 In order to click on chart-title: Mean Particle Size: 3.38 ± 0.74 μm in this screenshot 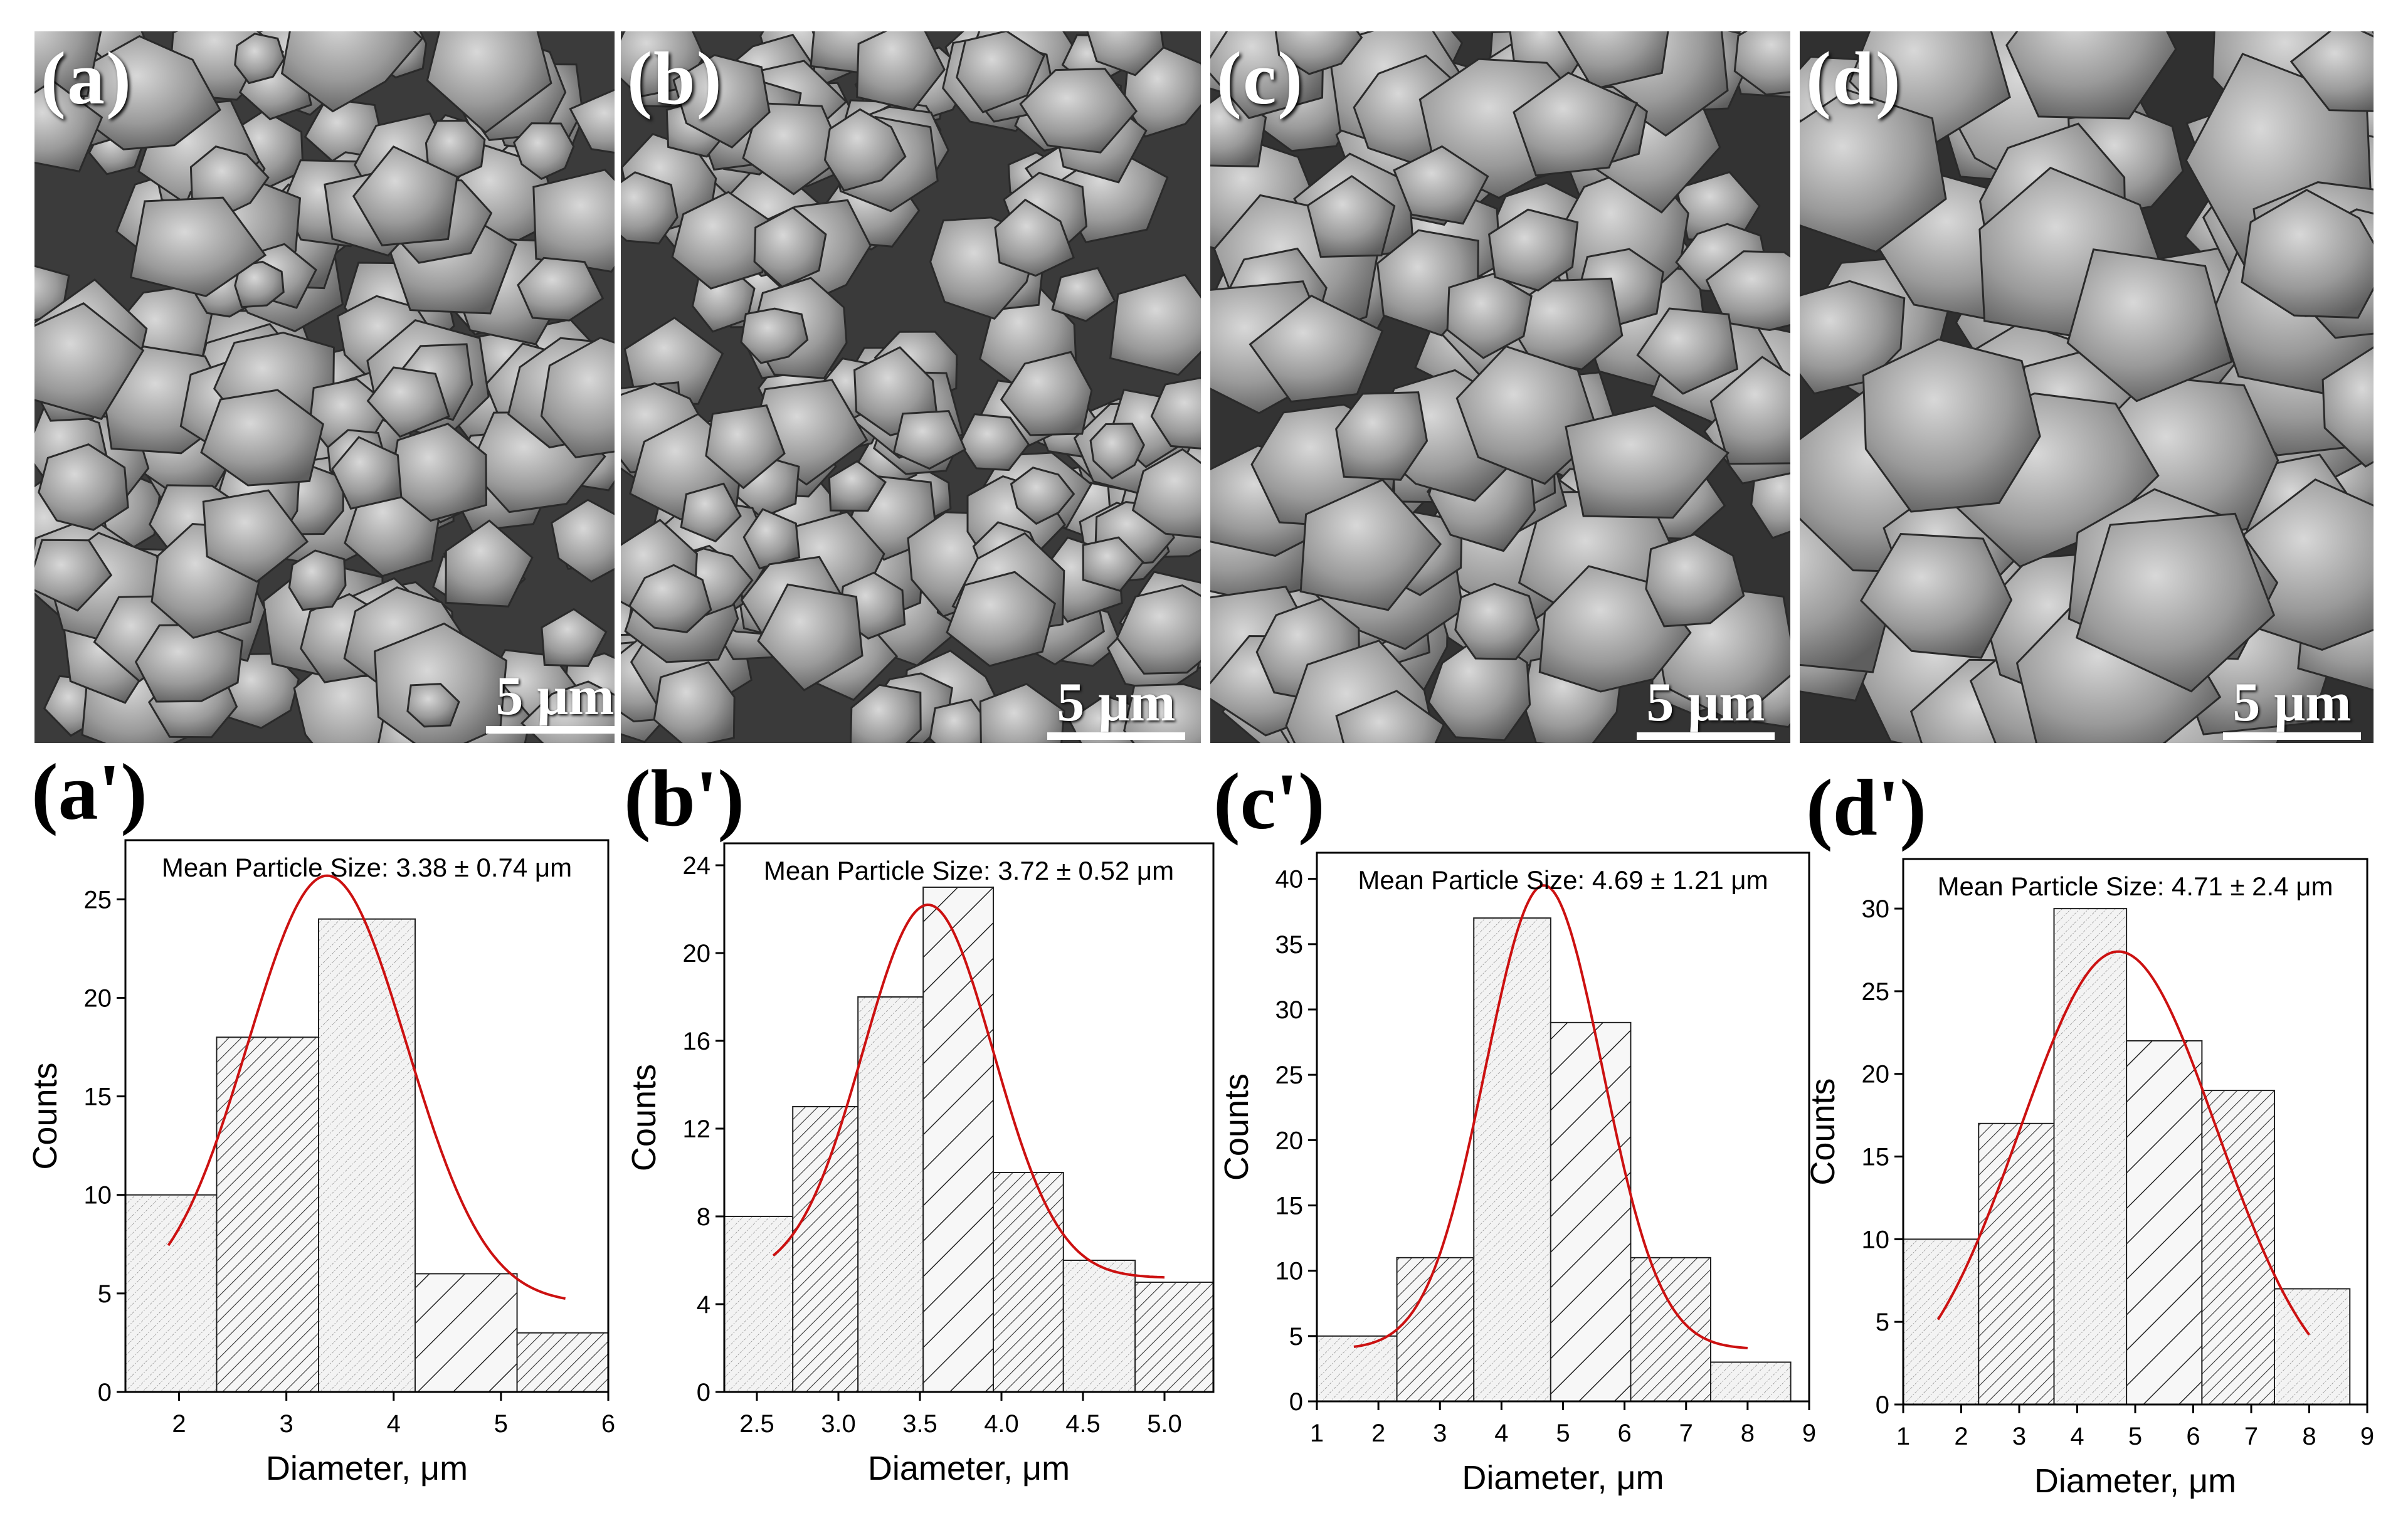, I will do `click(367, 867)`.